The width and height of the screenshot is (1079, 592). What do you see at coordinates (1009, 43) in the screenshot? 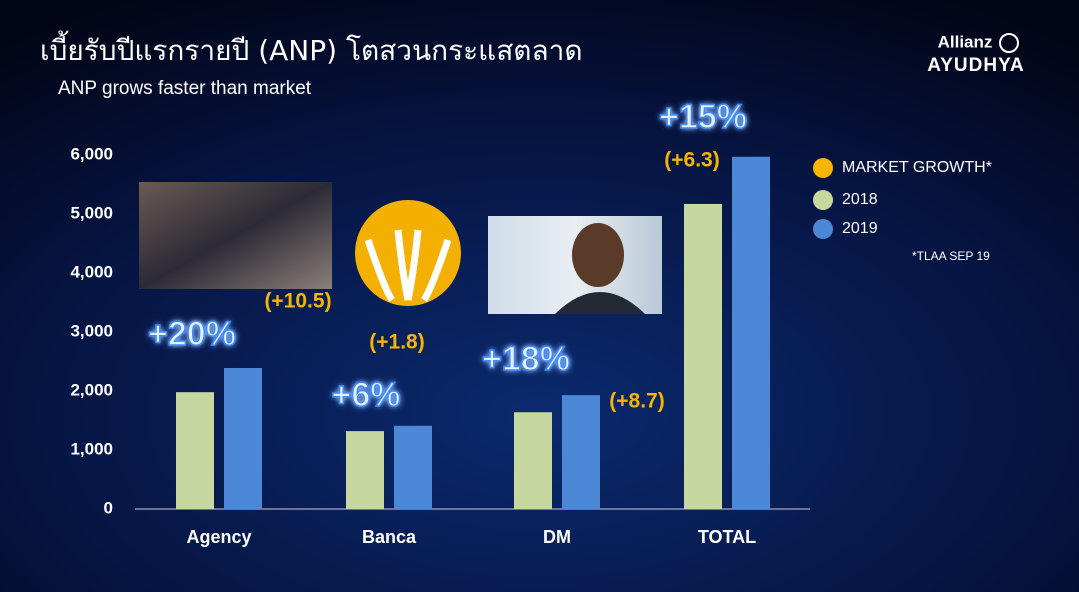
I see `logo-icon` at bounding box center [1009, 43].